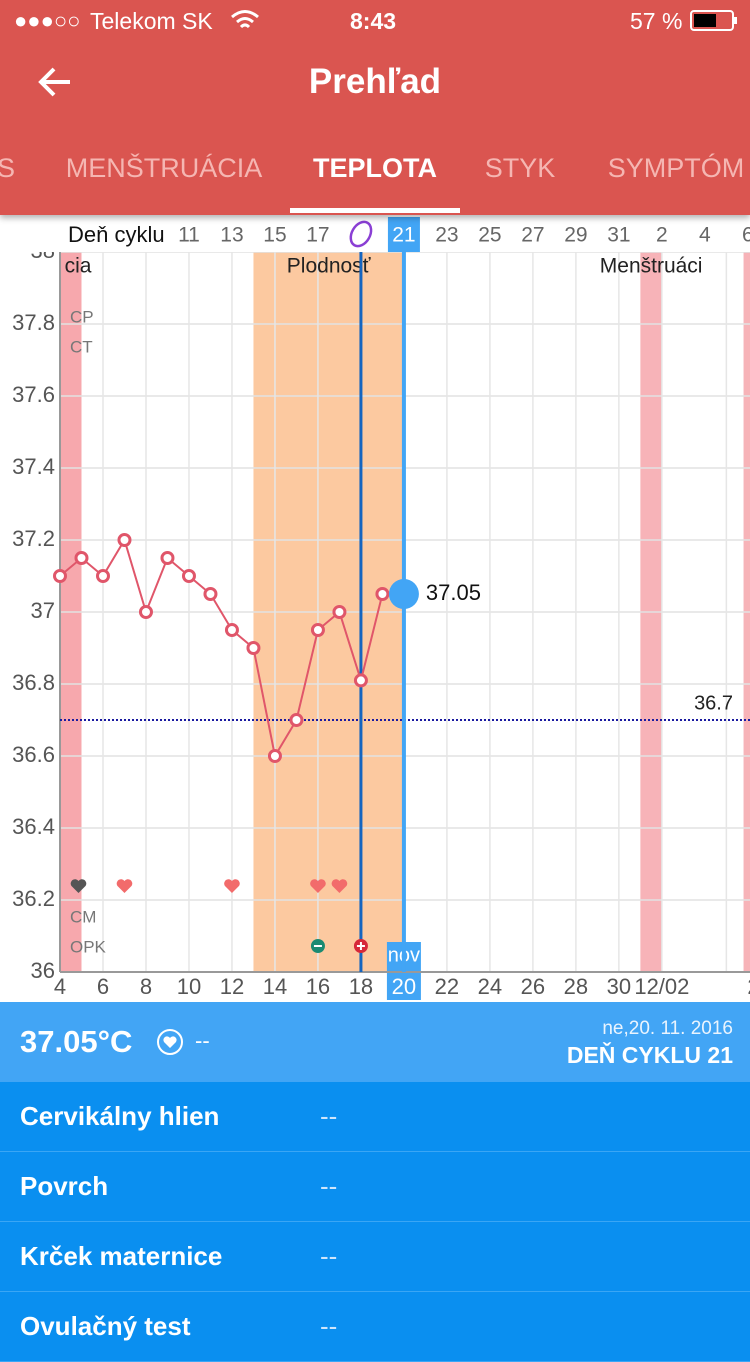 This screenshot has height=1362, width=750. I want to click on region-label: Plodnosť, so click(329, 266).